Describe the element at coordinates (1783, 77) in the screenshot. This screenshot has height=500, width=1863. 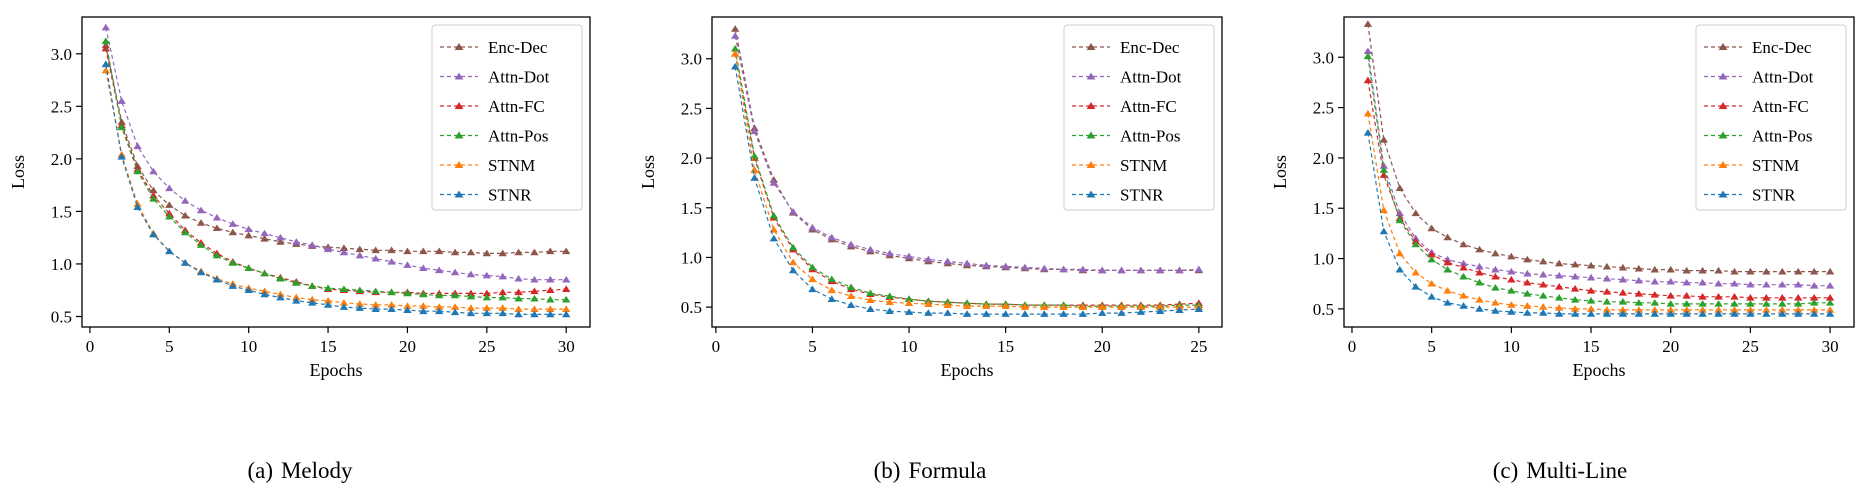
I see `legend-label: Attn-Dot` at that location.